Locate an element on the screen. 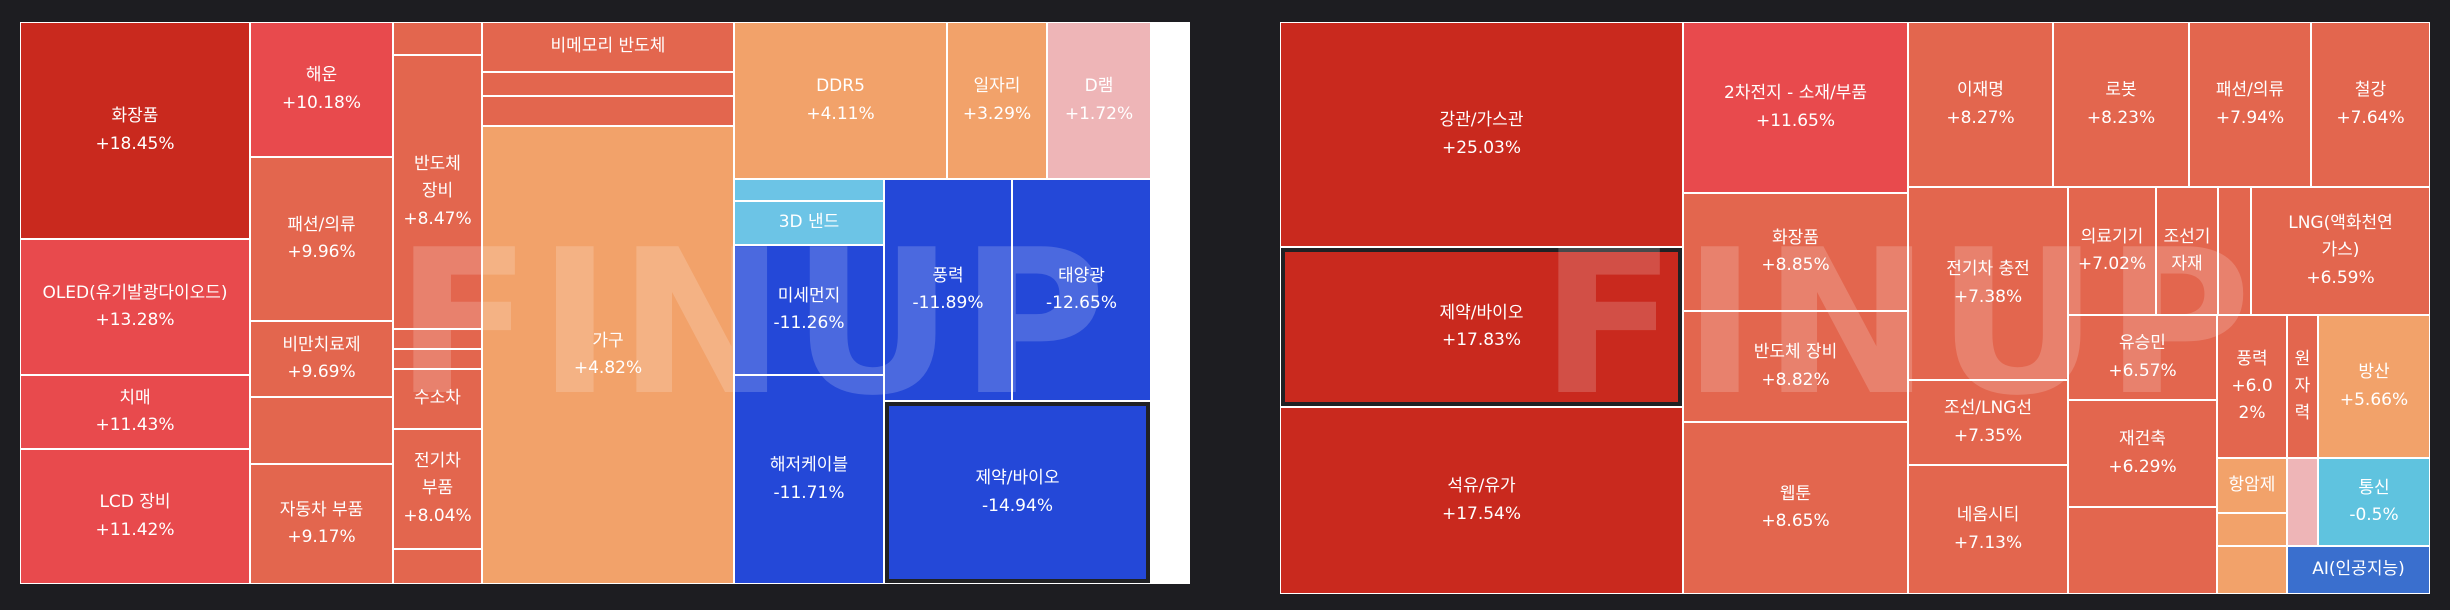  treemap-tile: 일자리 +3.29% is located at coordinates (997, 100).